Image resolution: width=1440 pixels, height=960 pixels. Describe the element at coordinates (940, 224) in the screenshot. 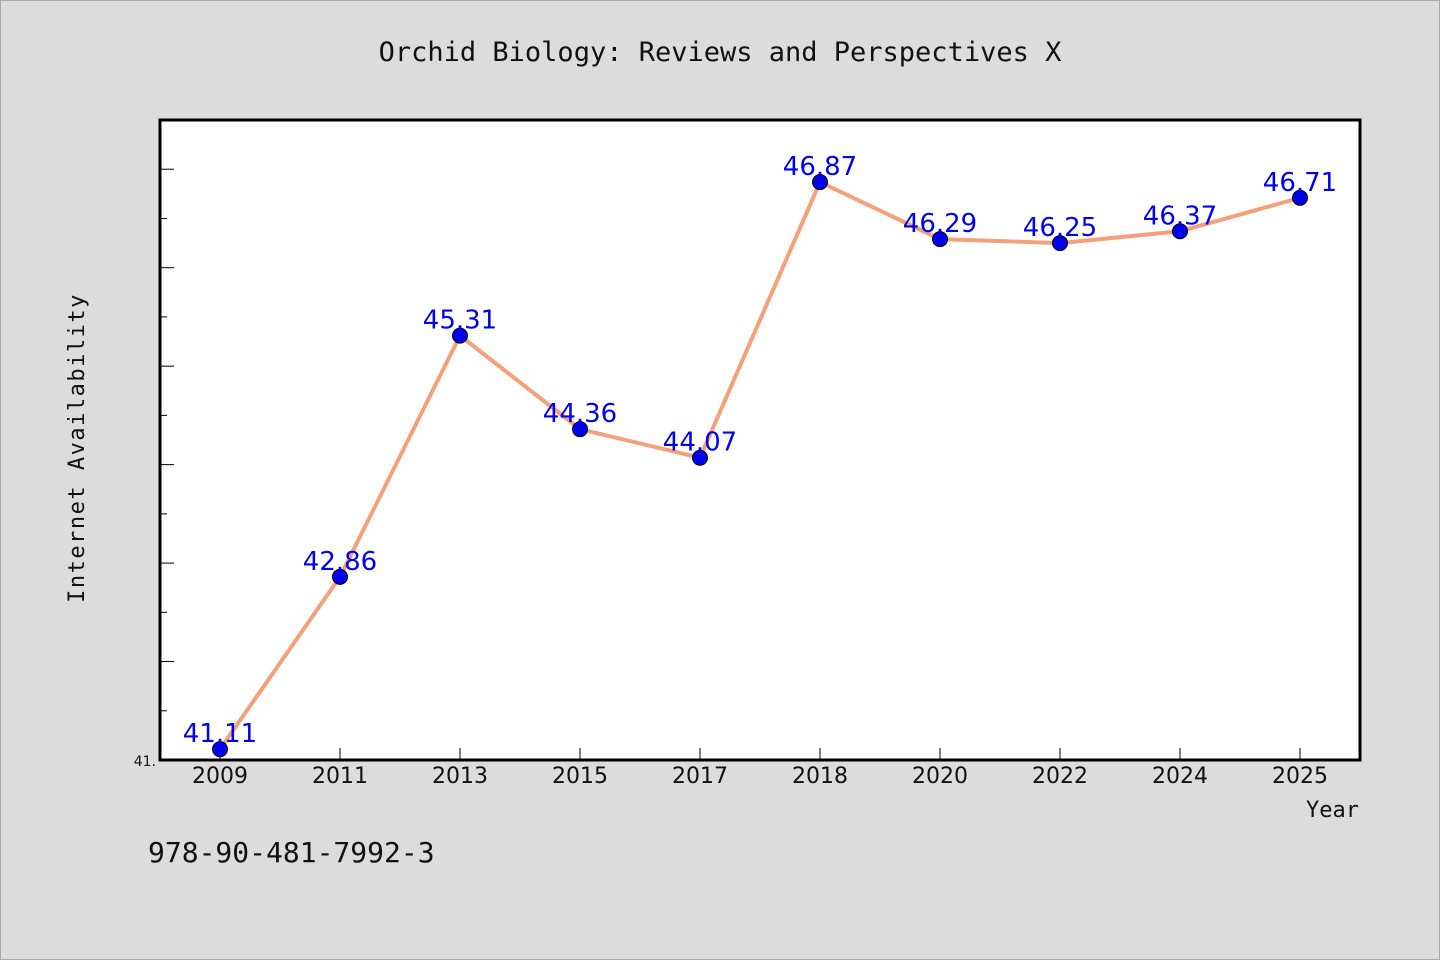

I see `data-label: 46.29` at that location.